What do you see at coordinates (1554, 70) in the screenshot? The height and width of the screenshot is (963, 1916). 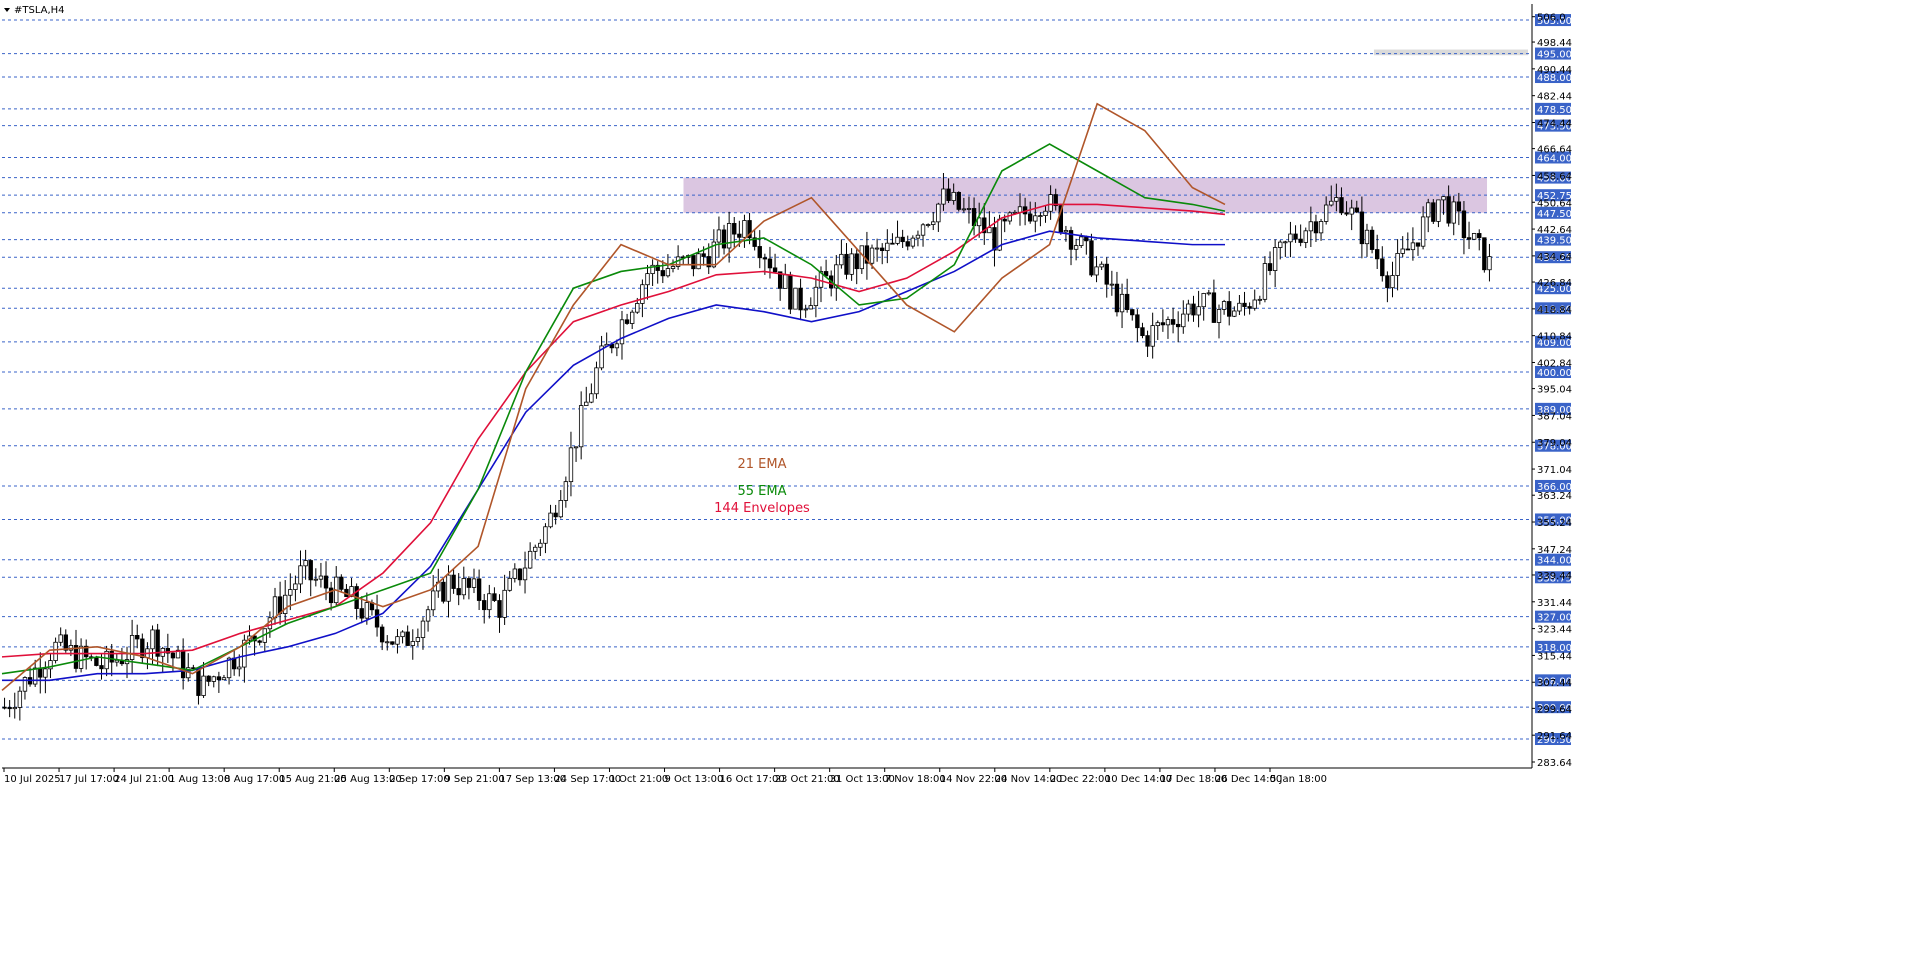 I see `y-tick-label-2: 490.44` at bounding box center [1554, 70].